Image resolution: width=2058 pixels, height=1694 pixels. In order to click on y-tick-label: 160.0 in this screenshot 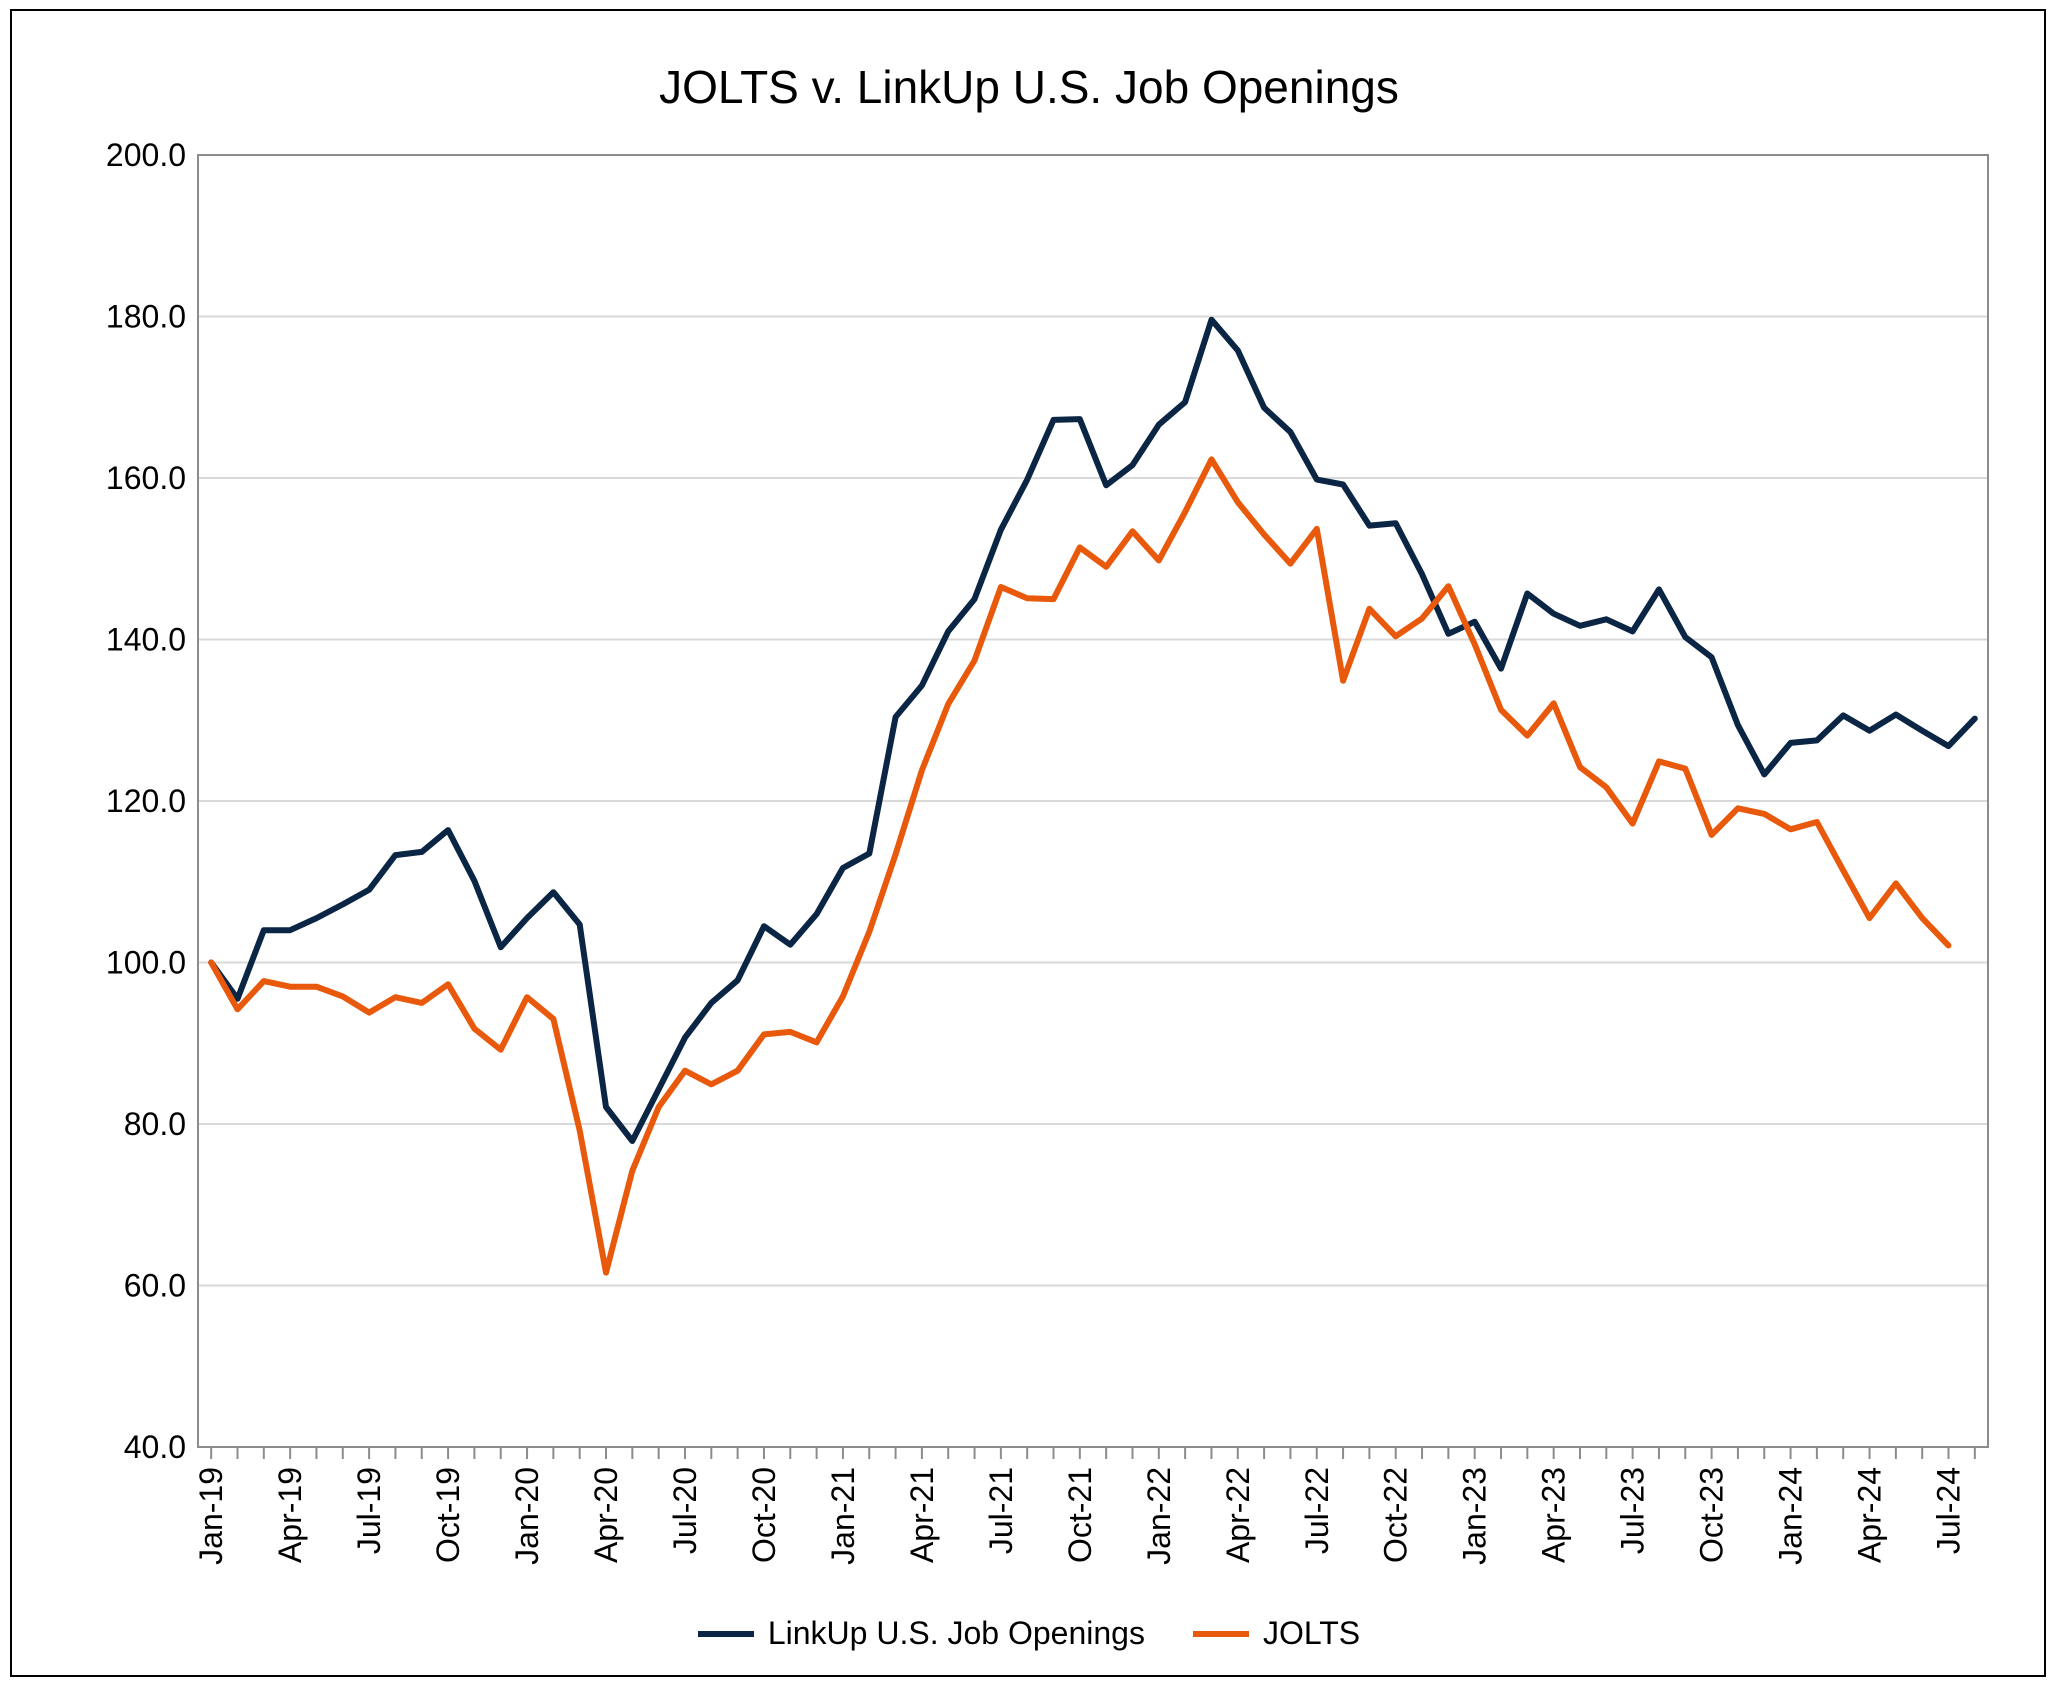, I will do `click(146, 478)`.